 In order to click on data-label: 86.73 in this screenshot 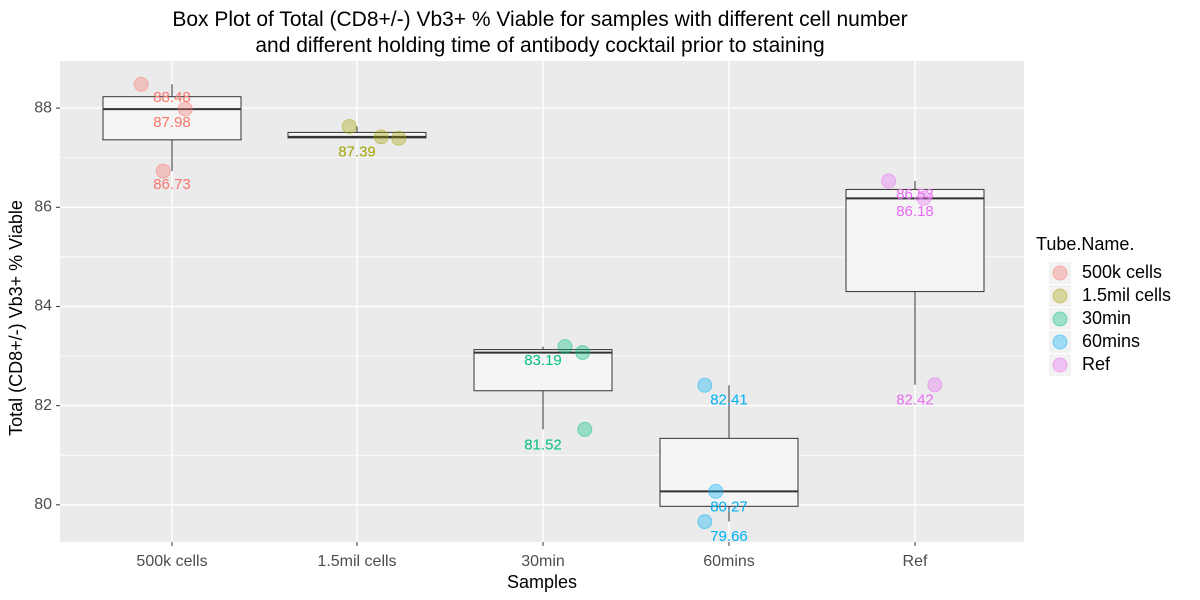, I will do `click(172, 184)`.